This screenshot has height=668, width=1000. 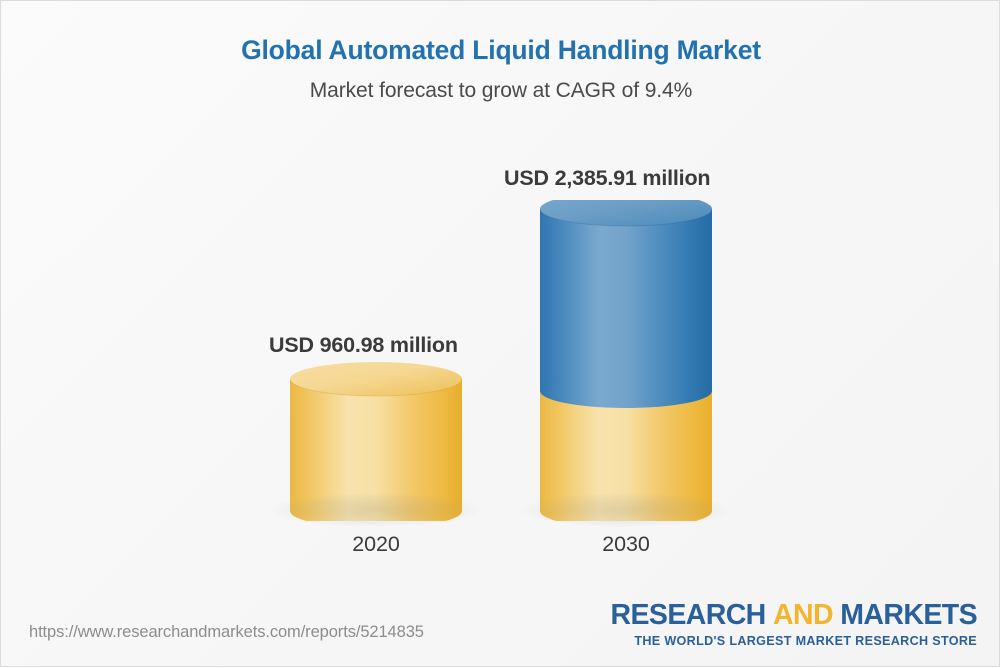 I want to click on page-title: Global Automated Liquid Handling Market, so click(x=501, y=50).